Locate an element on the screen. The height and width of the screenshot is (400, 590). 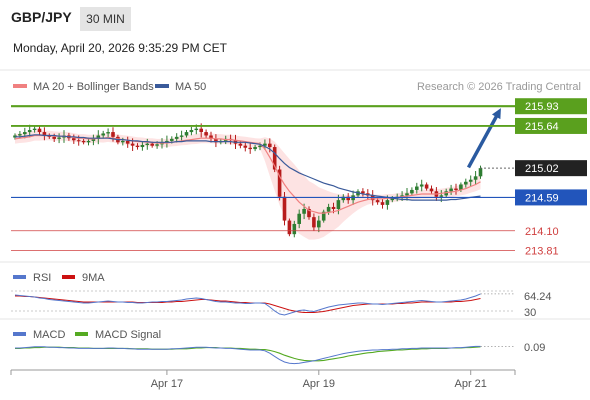
rsi-line is located at coordinates (247, 304).